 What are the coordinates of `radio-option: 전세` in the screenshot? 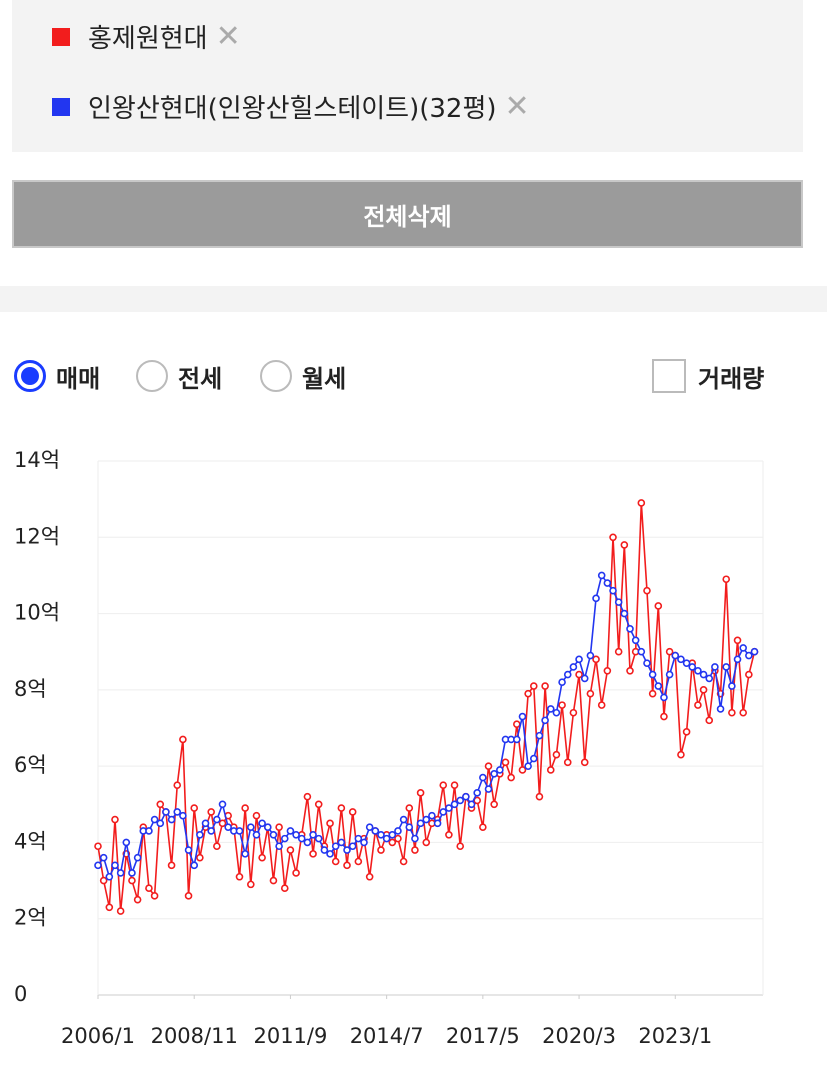 It's located at (179, 376).